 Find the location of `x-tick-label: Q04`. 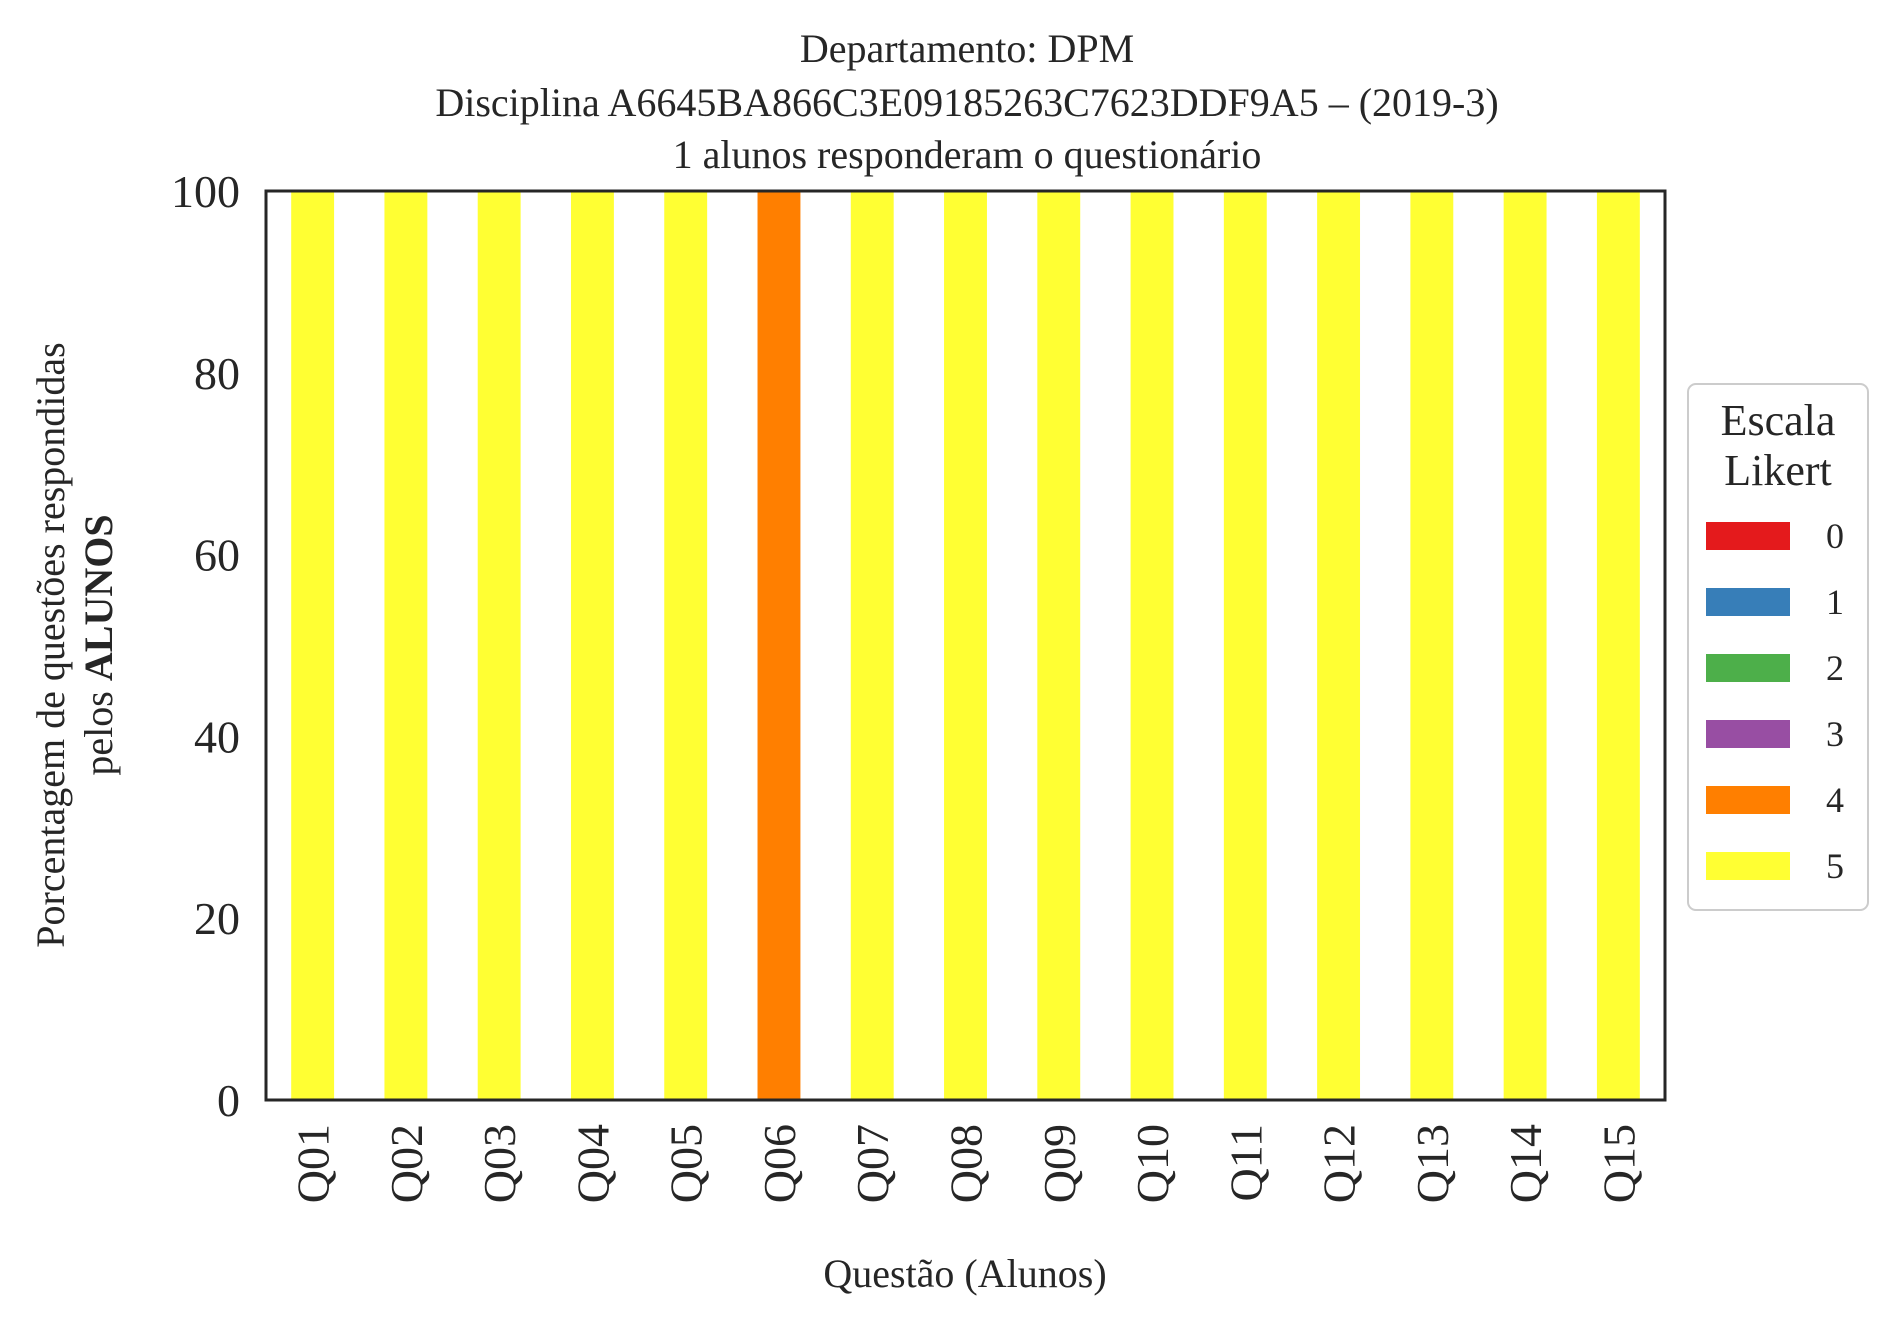

x-tick-label: Q04 is located at coordinates (592, 1163).